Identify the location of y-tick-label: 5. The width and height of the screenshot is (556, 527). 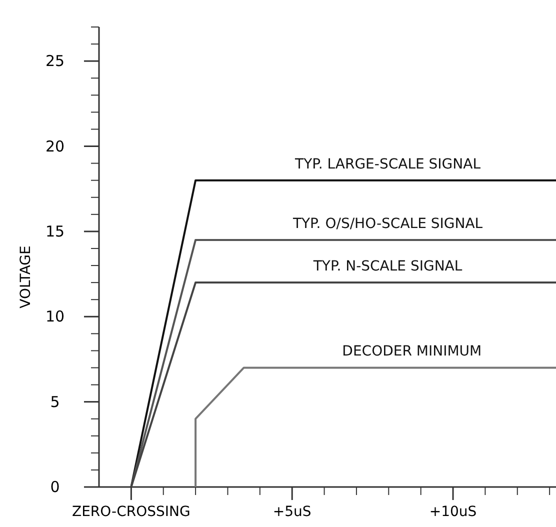
(55, 401).